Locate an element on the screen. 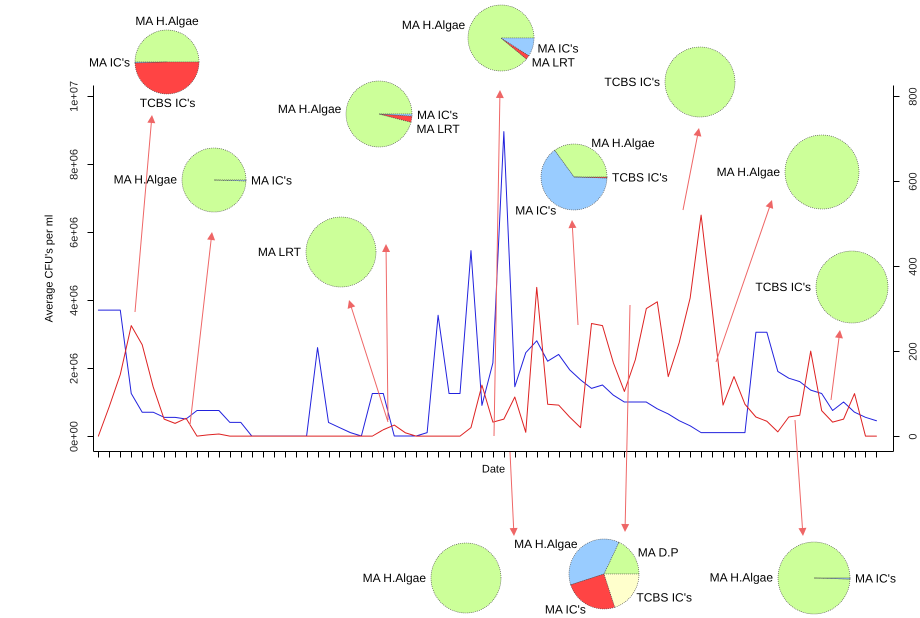  y-tick-label: 8e+06 is located at coordinates (74, 164).